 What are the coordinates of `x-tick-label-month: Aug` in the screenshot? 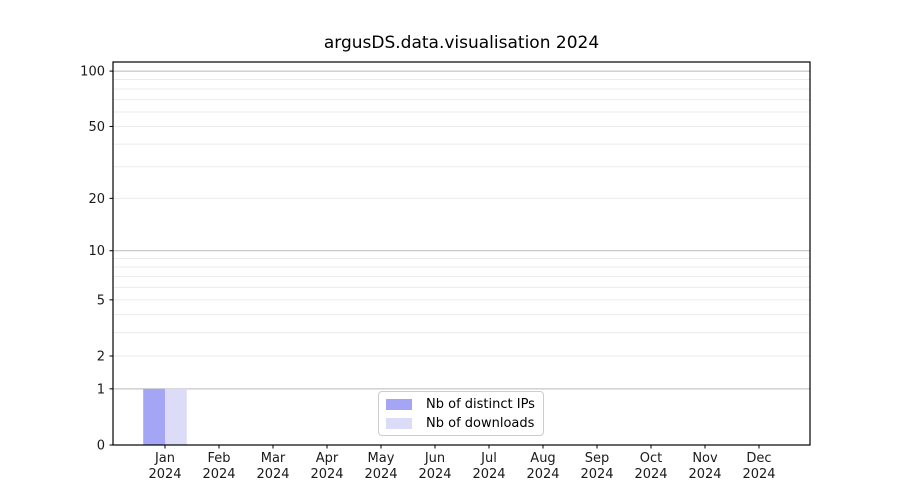 It's located at (542, 458).